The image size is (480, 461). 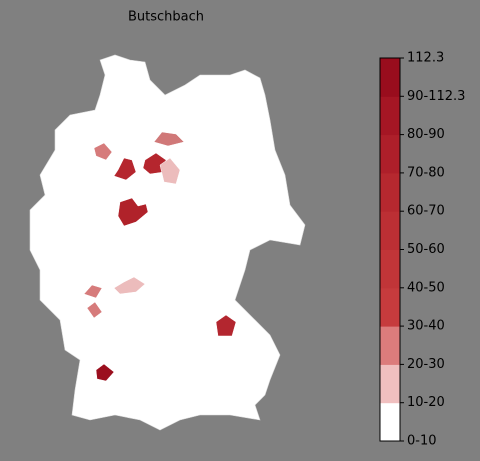 What do you see at coordinates (426, 134) in the screenshot?
I see `colorbar-label: 80-90` at bounding box center [426, 134].